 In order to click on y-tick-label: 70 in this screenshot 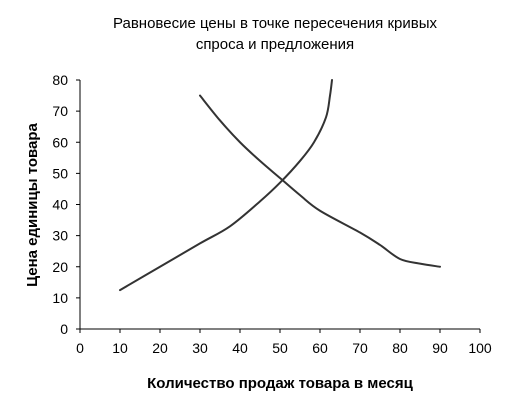, I will do `click(60, 111)`.